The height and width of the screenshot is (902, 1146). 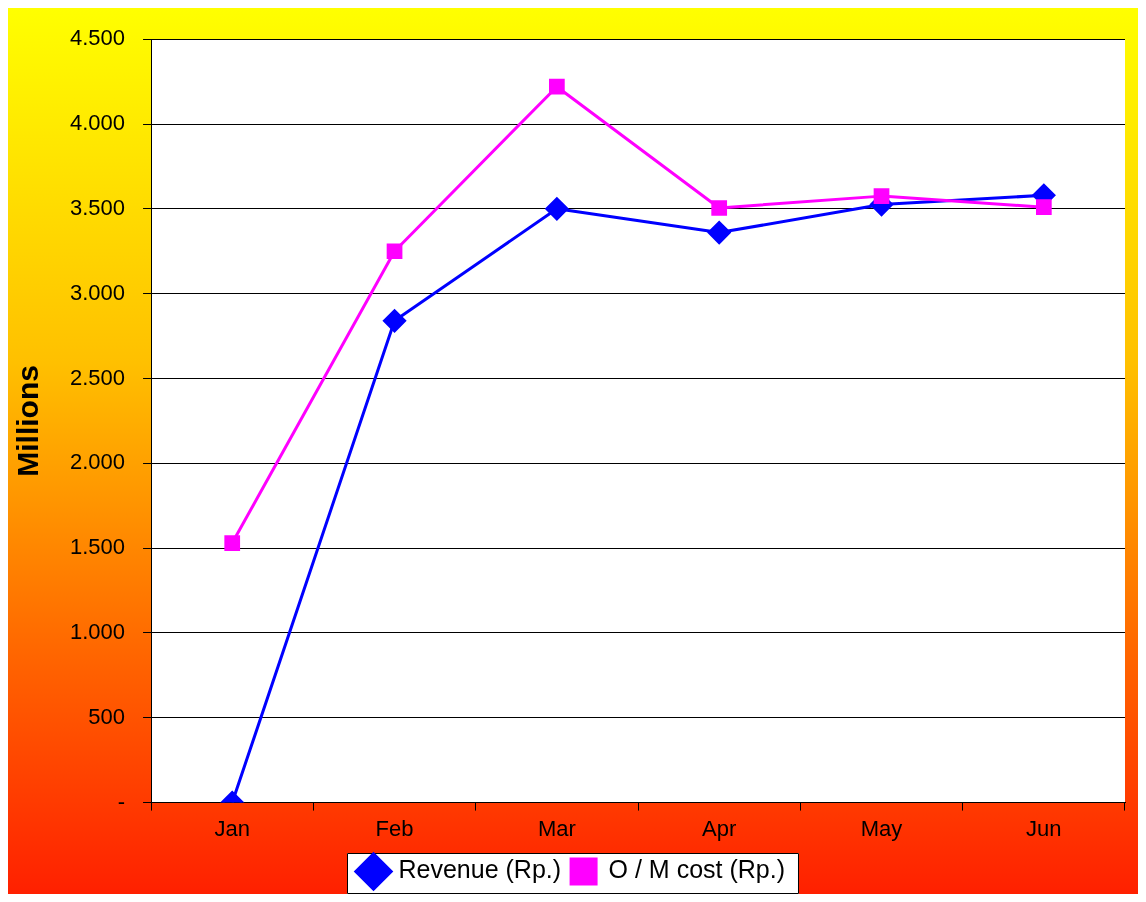 What do you see at coordinates (97, 462) in the screenshot?
I see `y-tick-label: 2.000` at bounding box center [97, 462].